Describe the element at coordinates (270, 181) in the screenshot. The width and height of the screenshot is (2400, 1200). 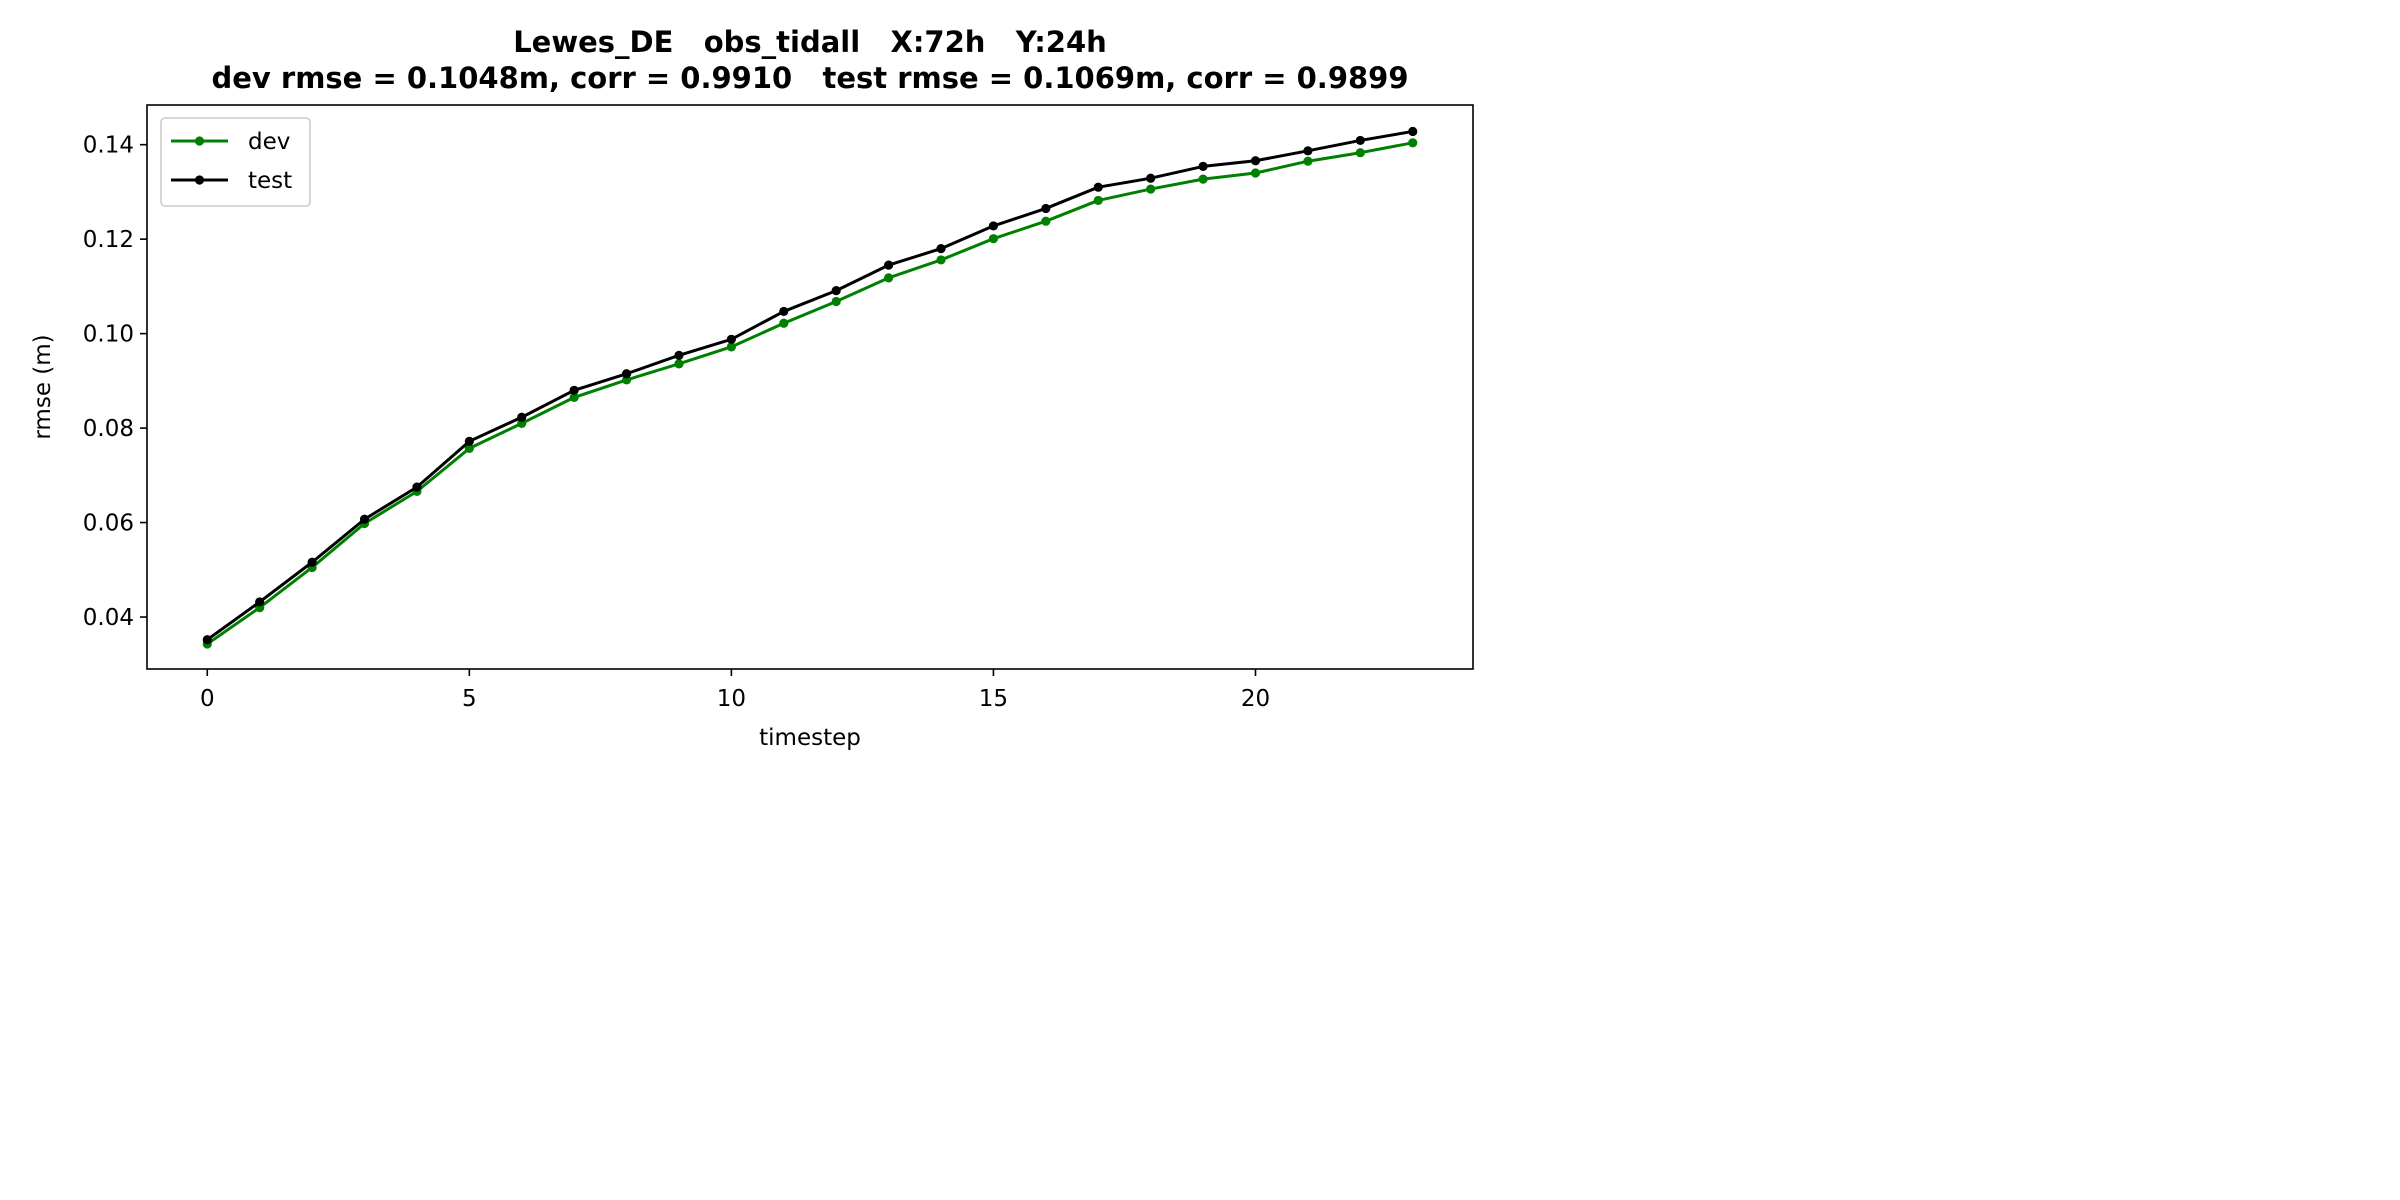
I see `legend-label-test: test` at that location.